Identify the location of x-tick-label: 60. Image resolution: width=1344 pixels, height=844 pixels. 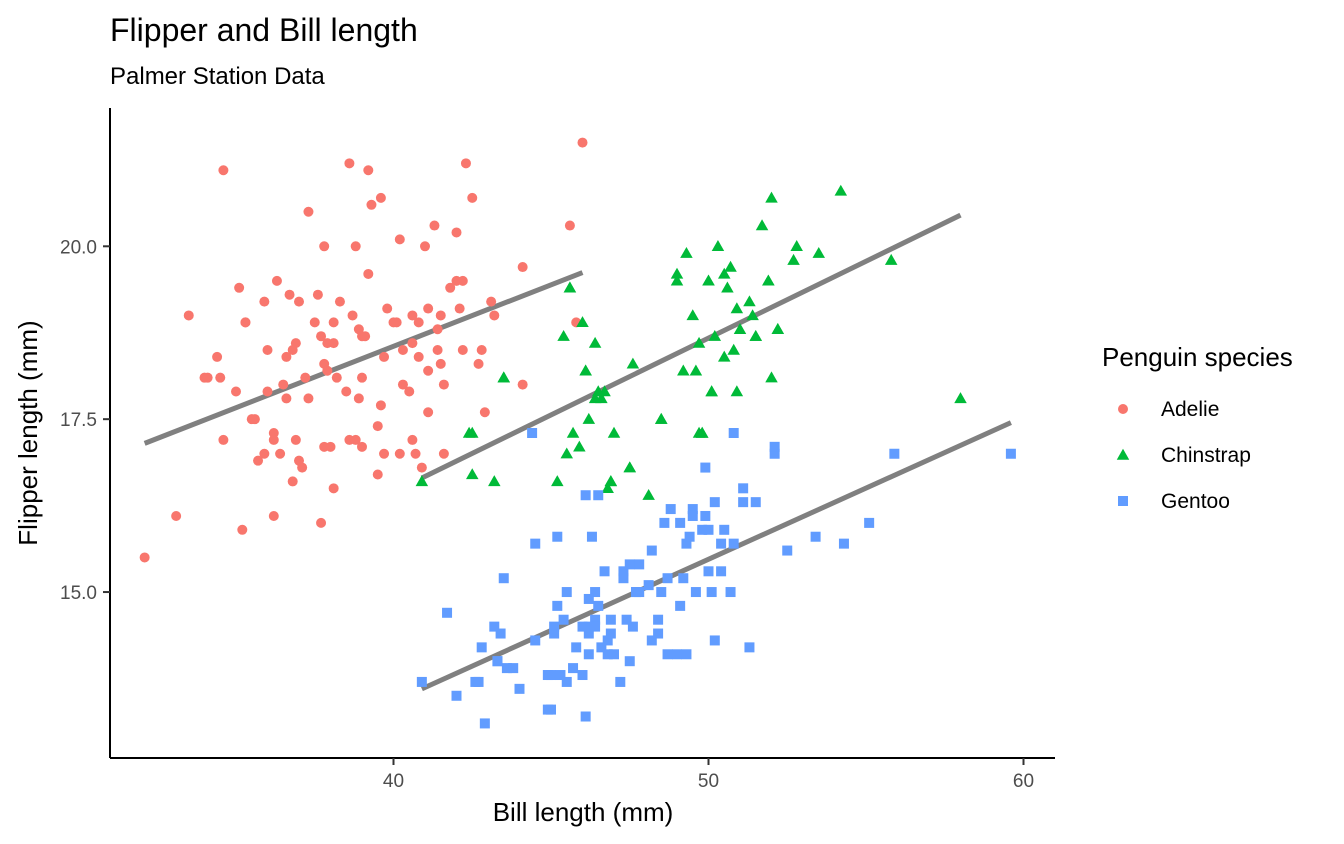
(1023, 781).